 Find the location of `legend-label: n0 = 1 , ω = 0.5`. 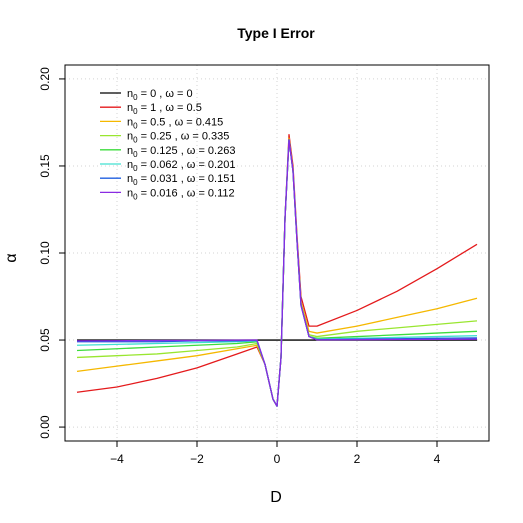

legend-label: n0 = 1 , ω = 0.5 is located at coordinates (164, 109).